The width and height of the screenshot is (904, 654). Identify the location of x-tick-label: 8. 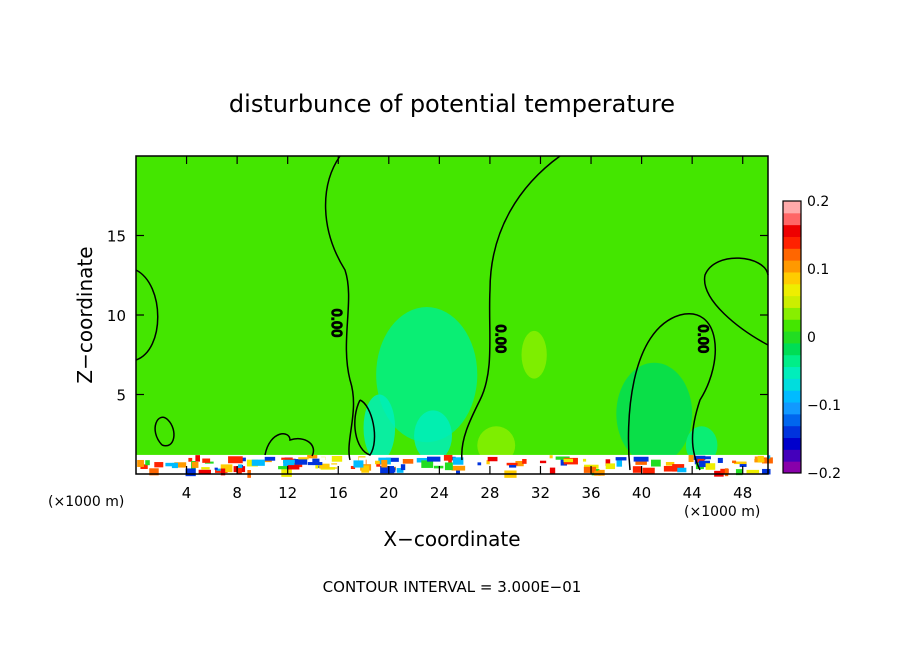
(237, 493).